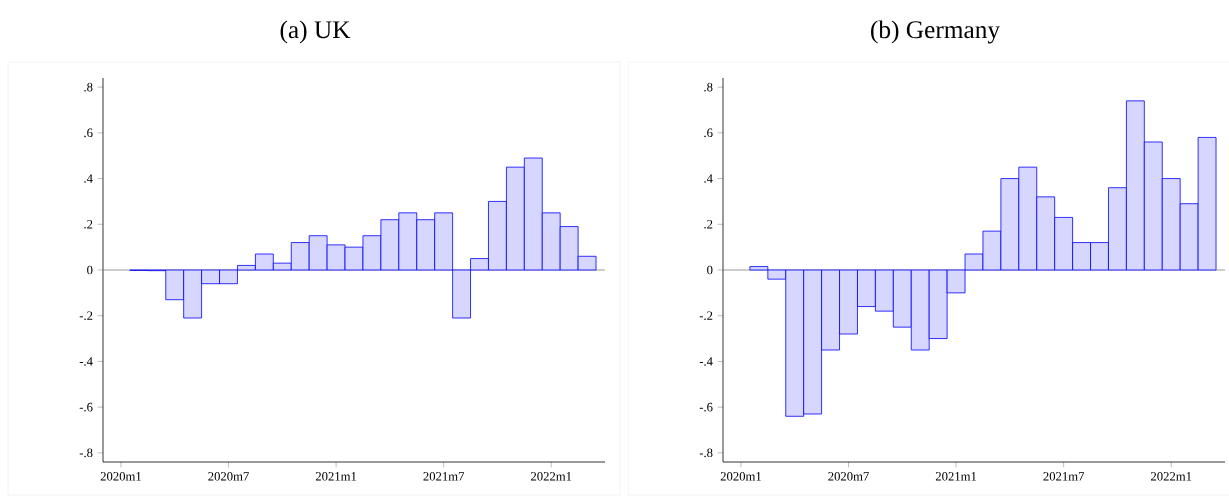 This screenshot has height=501, width=1229. What do you see at coordinates (935, 32) in the screenshot?
I see `chart-title: (b) Germany` at bounding box center [935, 32].